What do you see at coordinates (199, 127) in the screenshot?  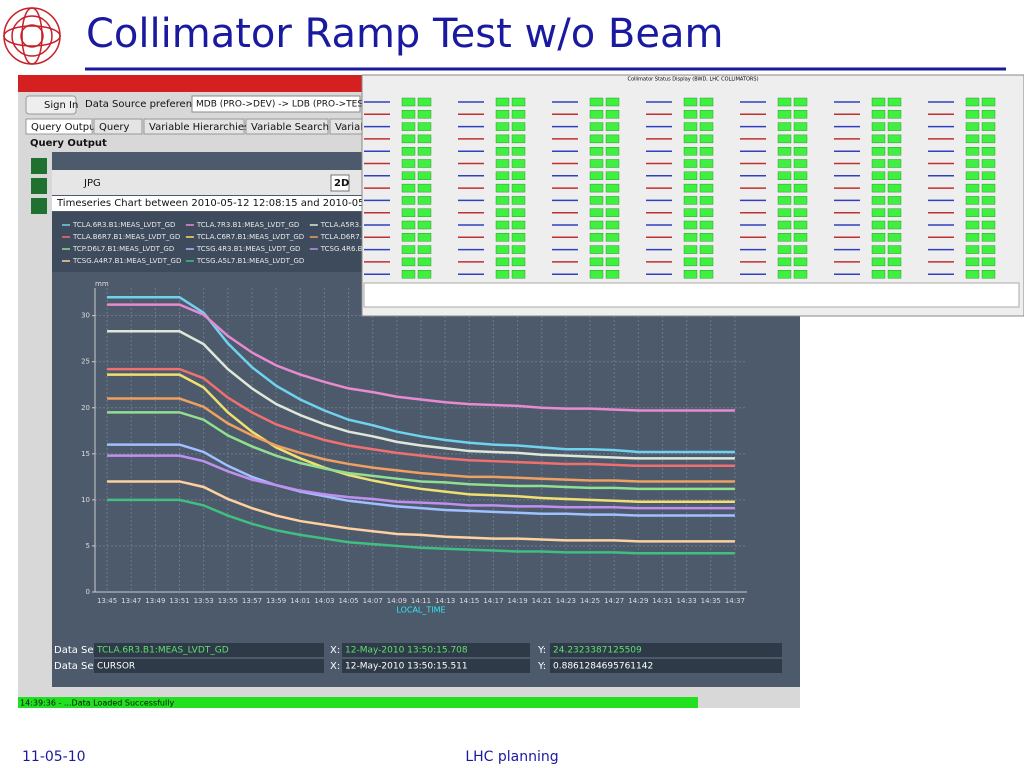 I see `tab-label: Variable Hierarchies` at bounding box center [199, 127].